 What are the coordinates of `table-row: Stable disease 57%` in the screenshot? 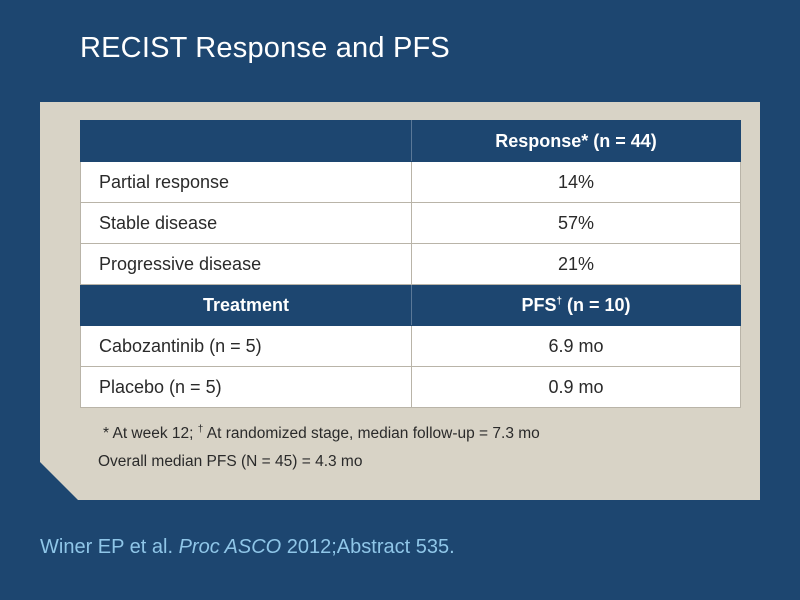 It's located at (411, 223).